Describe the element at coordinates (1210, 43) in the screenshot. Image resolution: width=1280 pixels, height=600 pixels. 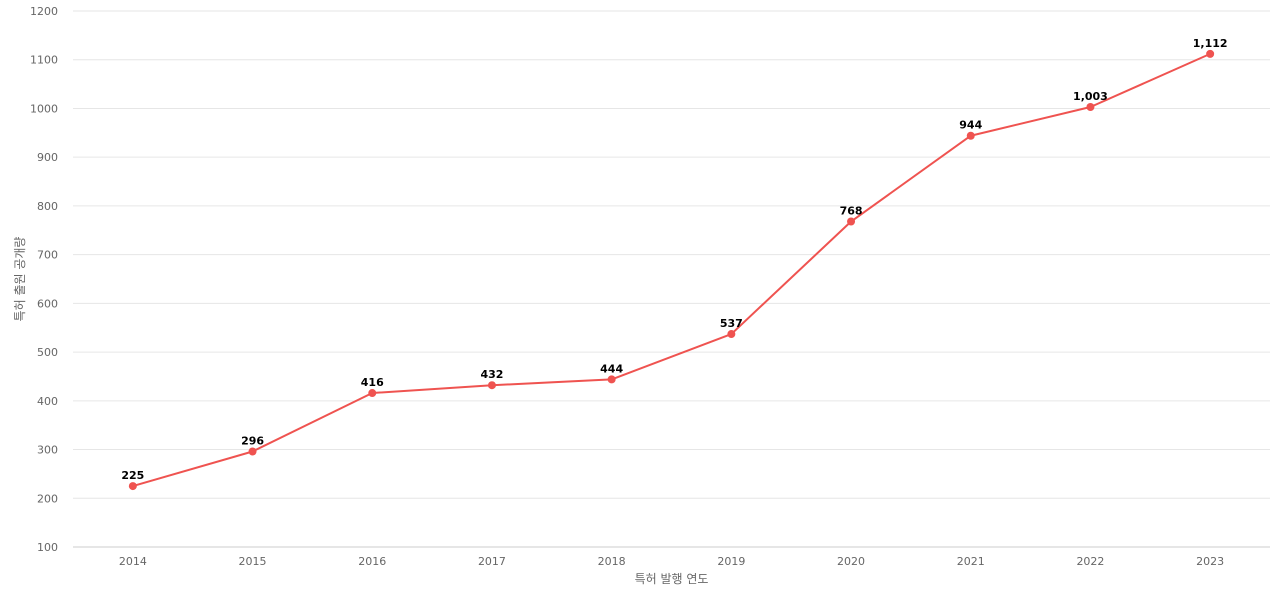
I see `data-label: 1,112` at that location.